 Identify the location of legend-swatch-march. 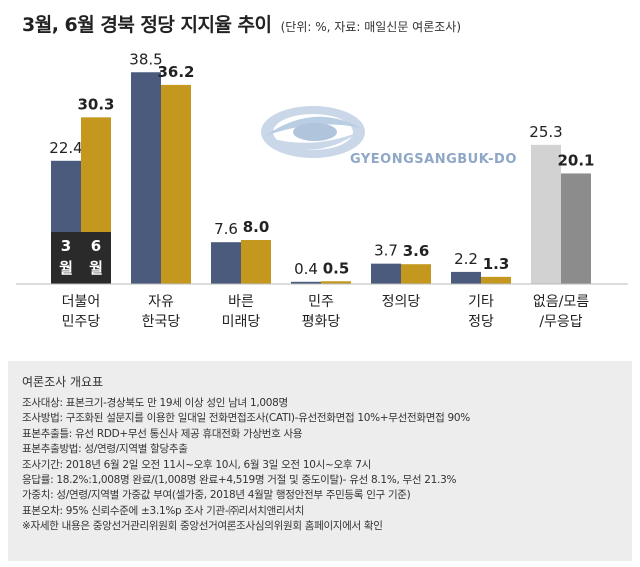
(66, 258).